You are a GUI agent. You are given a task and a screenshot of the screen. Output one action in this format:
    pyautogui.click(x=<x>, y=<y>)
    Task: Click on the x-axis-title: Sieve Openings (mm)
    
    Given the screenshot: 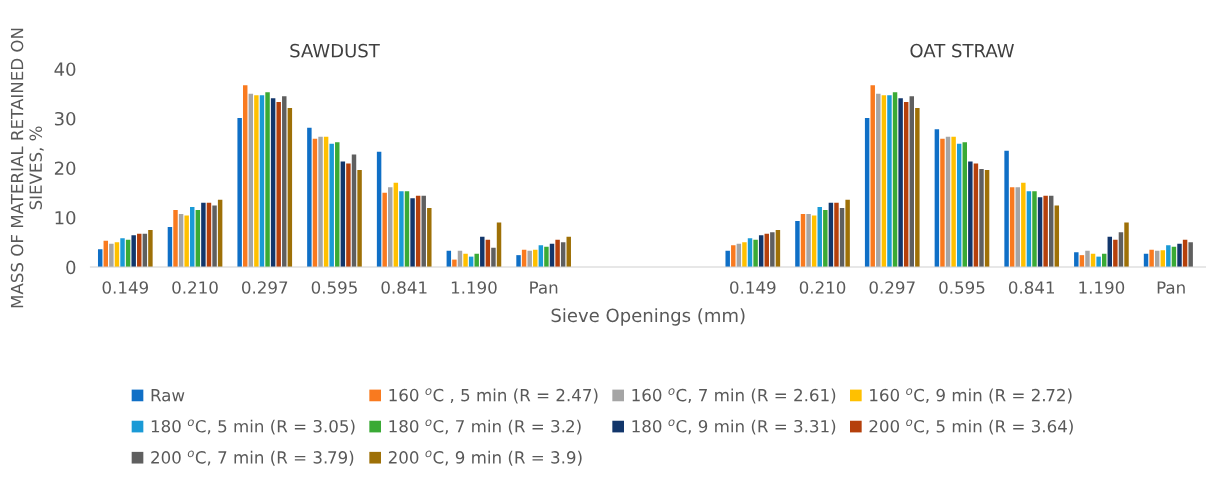 What is the action you would take?
    pyautogui.click(x=648, y=317)
    